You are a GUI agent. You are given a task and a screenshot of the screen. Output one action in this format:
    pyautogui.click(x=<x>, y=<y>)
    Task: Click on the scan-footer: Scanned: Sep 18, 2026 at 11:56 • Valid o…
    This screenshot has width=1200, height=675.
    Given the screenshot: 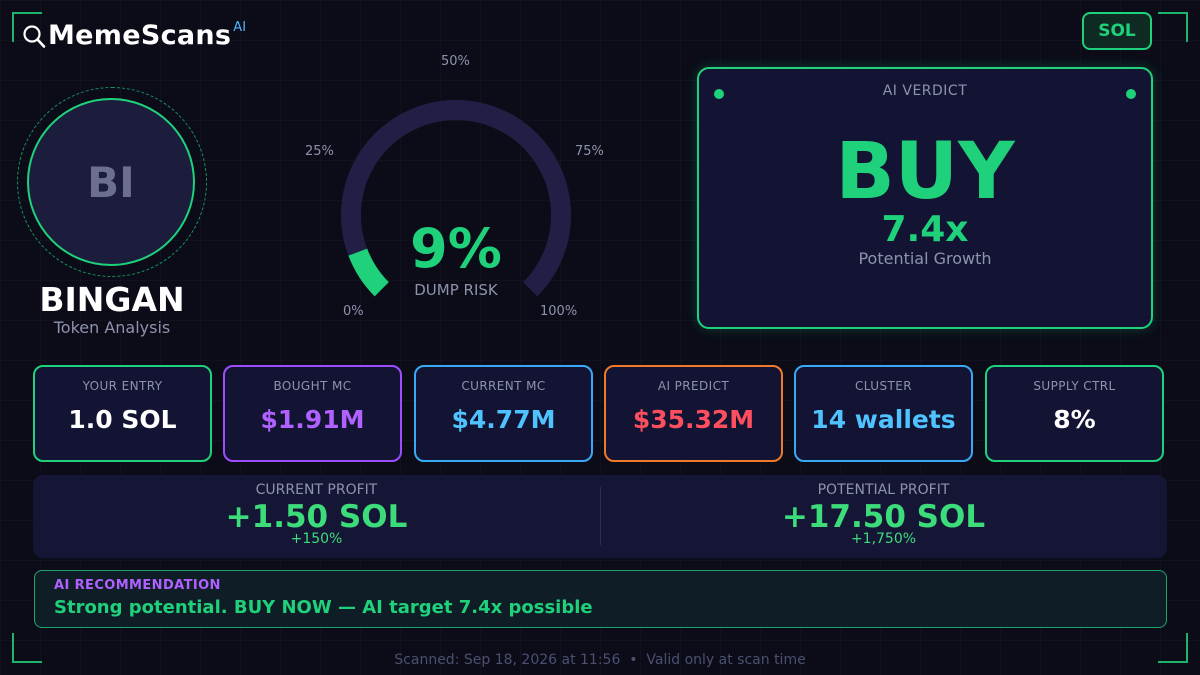 What is the action you would take?
    pyautogui.click(x=600, y=660)
    